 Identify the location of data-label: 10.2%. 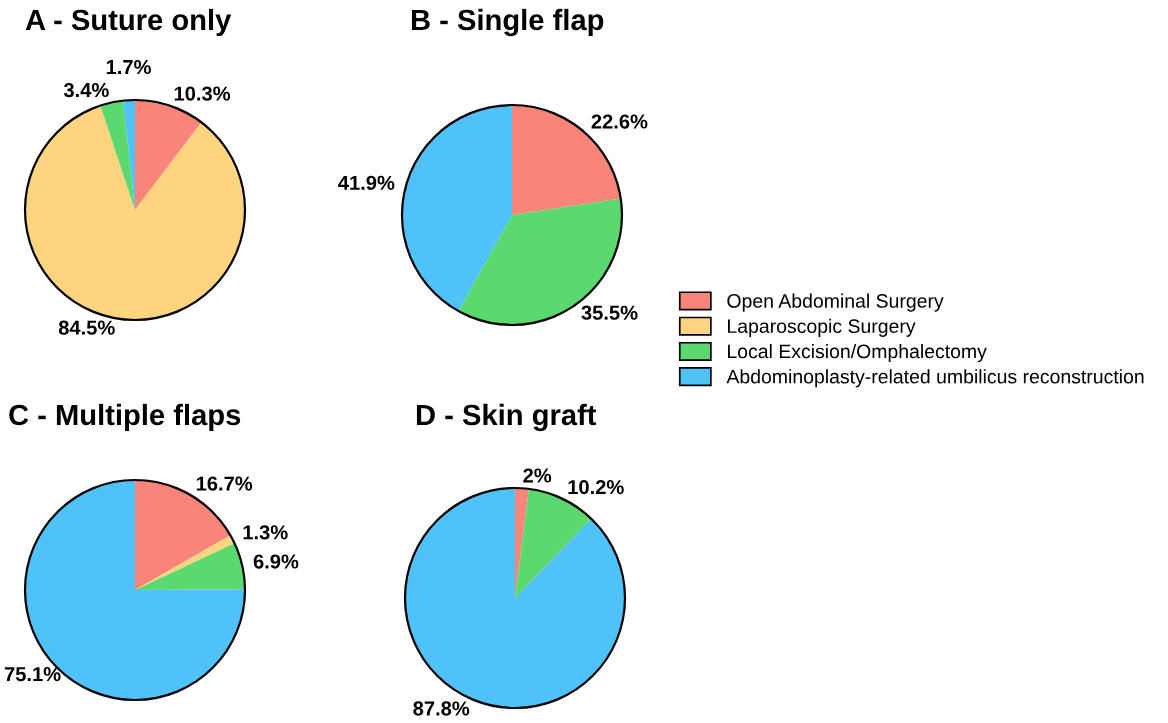
(596, 487).